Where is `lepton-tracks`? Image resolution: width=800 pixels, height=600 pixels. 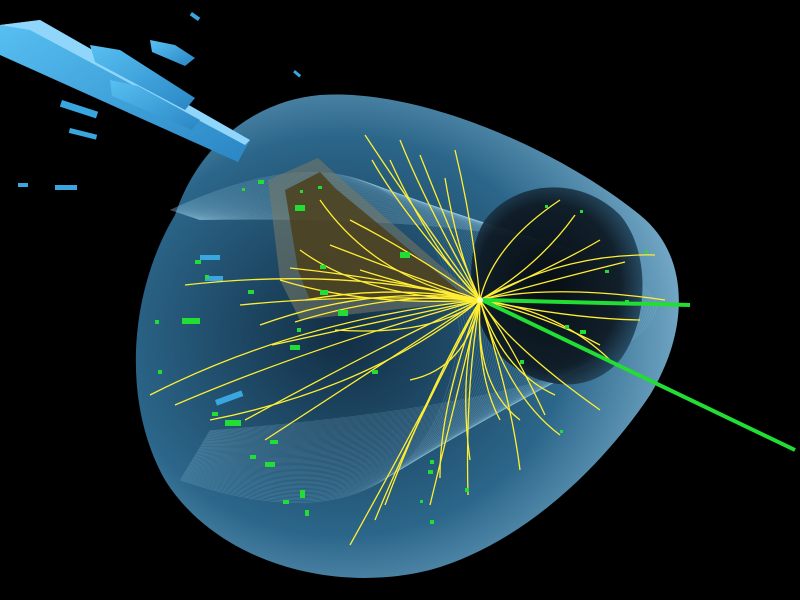 lepton-tracks is located at coordinates (638, 375).